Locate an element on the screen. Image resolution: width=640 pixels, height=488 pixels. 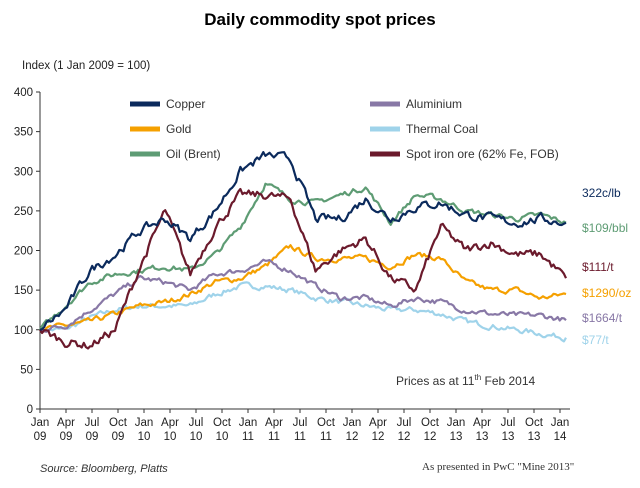
end-label: 322c/lb is located at coordinates (601, 193).